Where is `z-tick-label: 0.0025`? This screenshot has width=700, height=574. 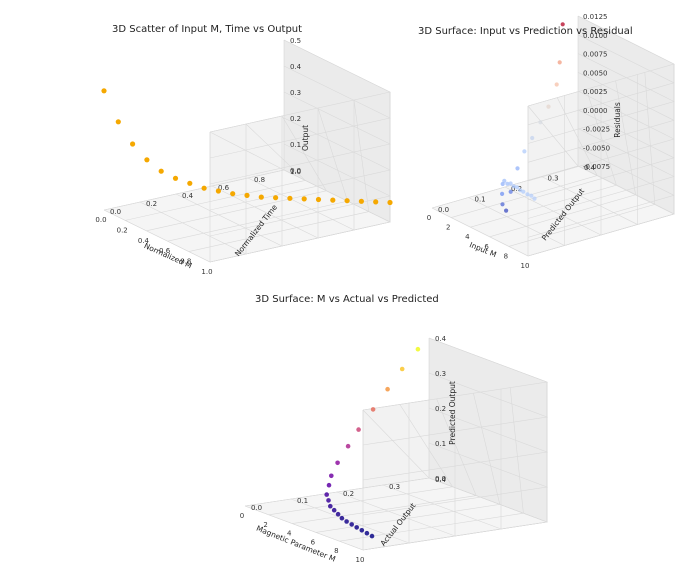 z-tick-label: 0.0025 is located at coordinates (595, 92).